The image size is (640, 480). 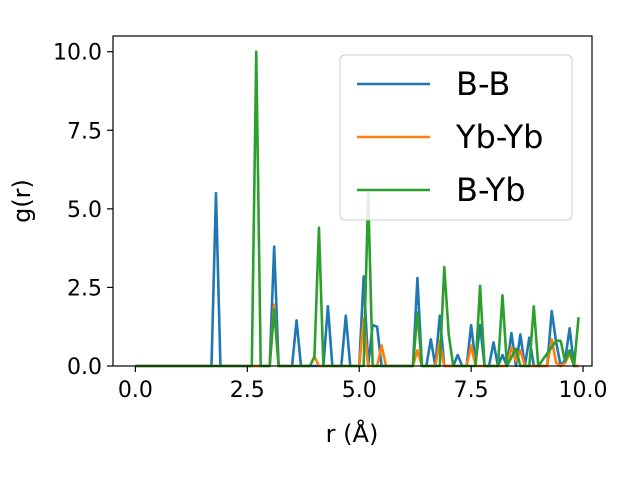 I want to click on x-tick-label: 7.5, so click(x=471, y=390).